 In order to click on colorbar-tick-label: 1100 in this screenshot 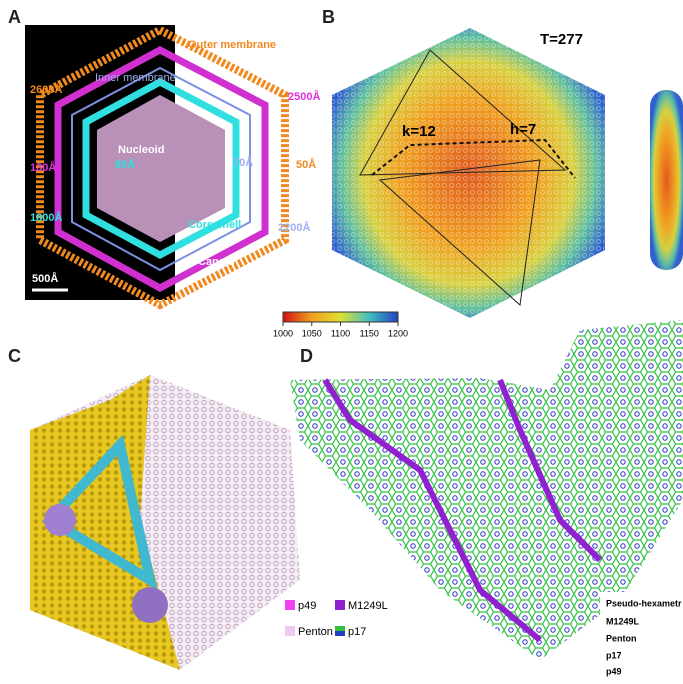, I will do `click(340, 333)`.